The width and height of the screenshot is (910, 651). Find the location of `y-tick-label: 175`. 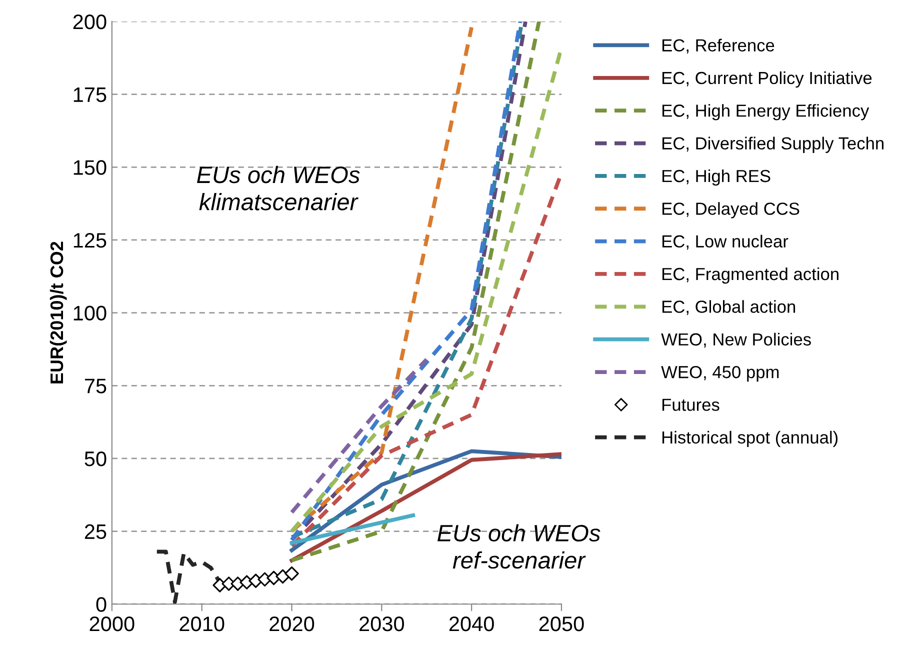

y-tick-label: 175 is located at coordinates (90, 95).